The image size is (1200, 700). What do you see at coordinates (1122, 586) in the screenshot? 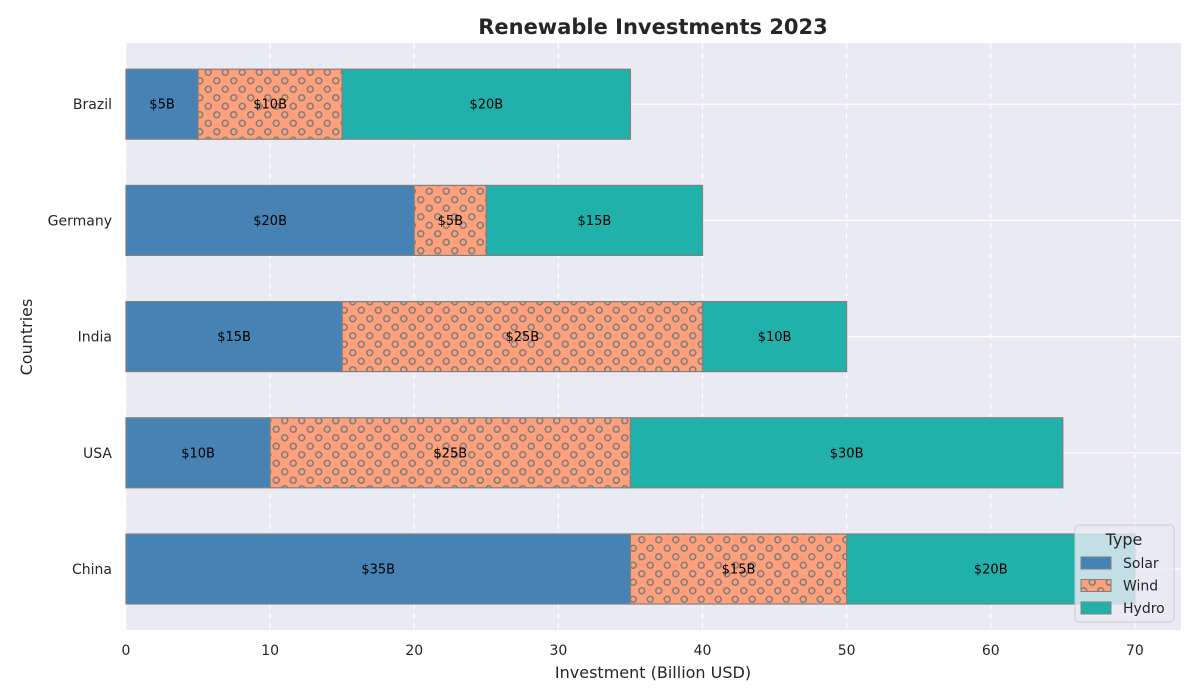
I see `legend-items: Solar Wind Hydro` at bounding box center [1122, 586].